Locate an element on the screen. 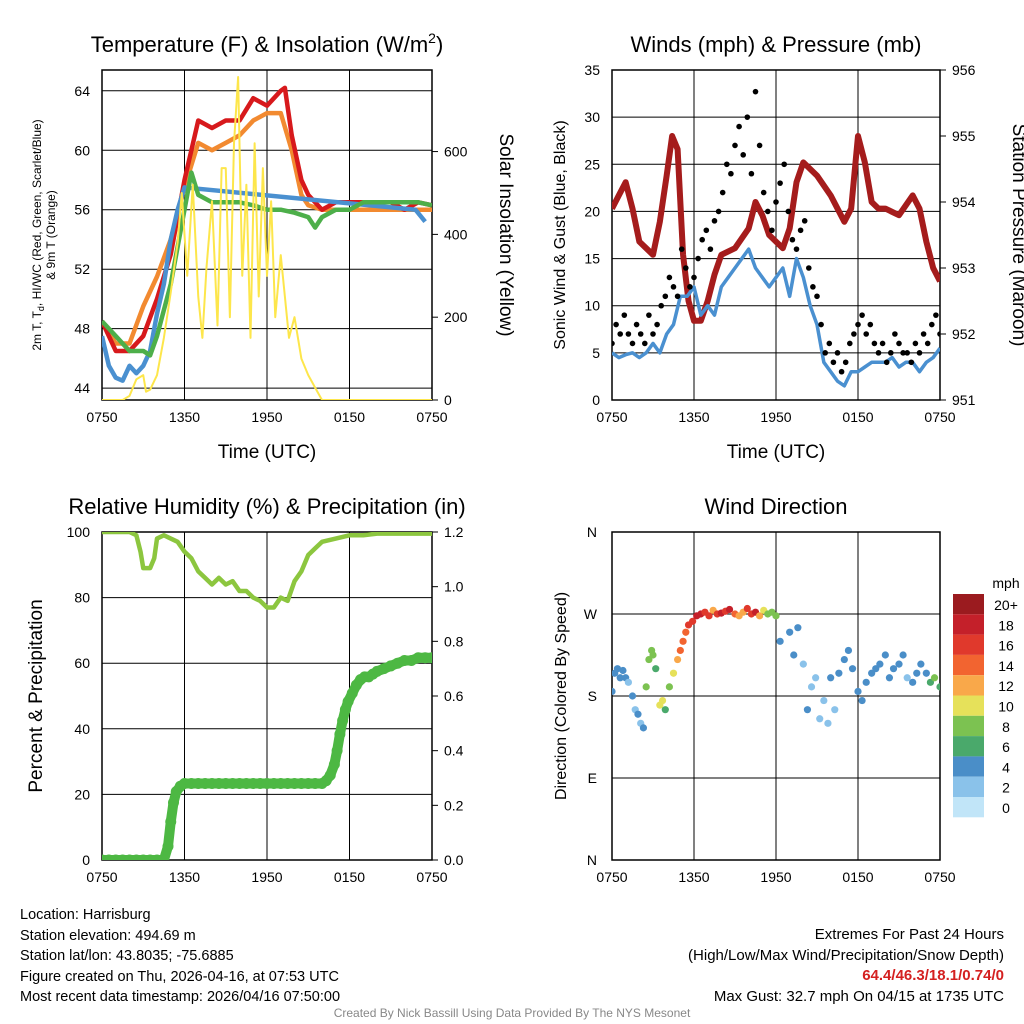 This screenshot has width=1024, height=1024. y-tick-label: 25 is located at coordinates (592, 164).